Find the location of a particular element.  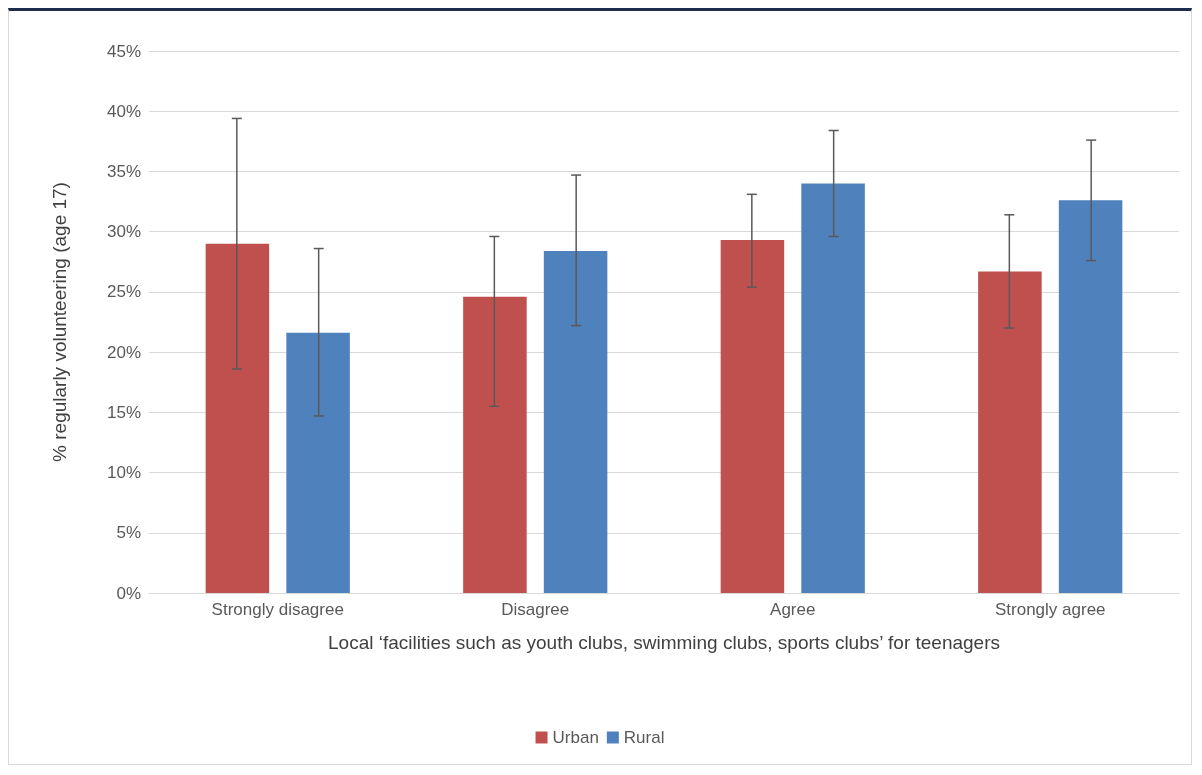

legend-label: Urban is located at coordinates (575, 737).